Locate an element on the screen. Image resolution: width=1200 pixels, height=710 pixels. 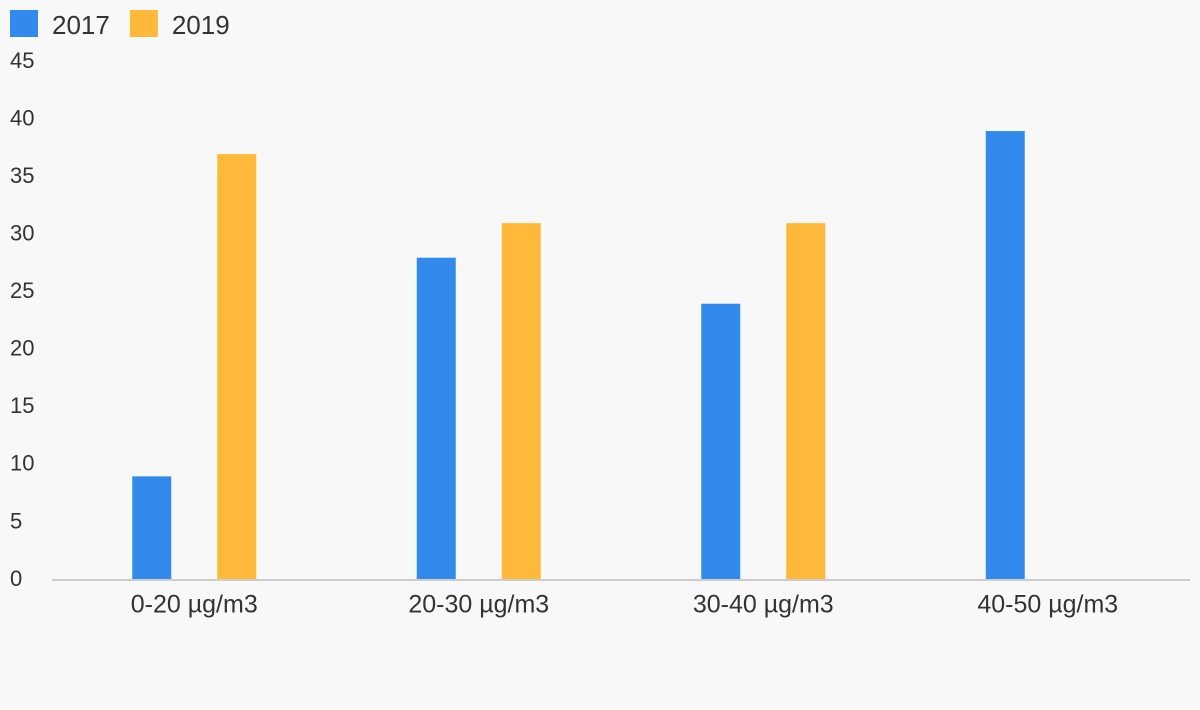
x-tick-label: 30-40 µg/m3 is located at coordinates (763, 605).